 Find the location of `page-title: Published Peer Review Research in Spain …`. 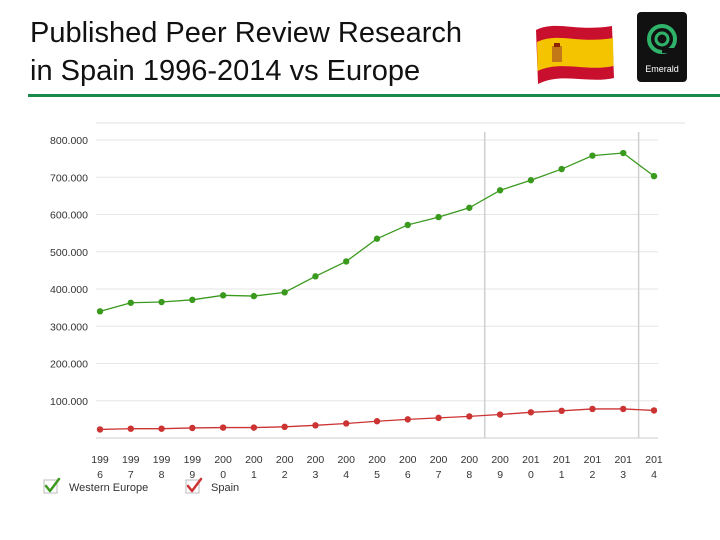

page-title: Published Peer Review Research in Spain … is located at coordinates (280, 52).